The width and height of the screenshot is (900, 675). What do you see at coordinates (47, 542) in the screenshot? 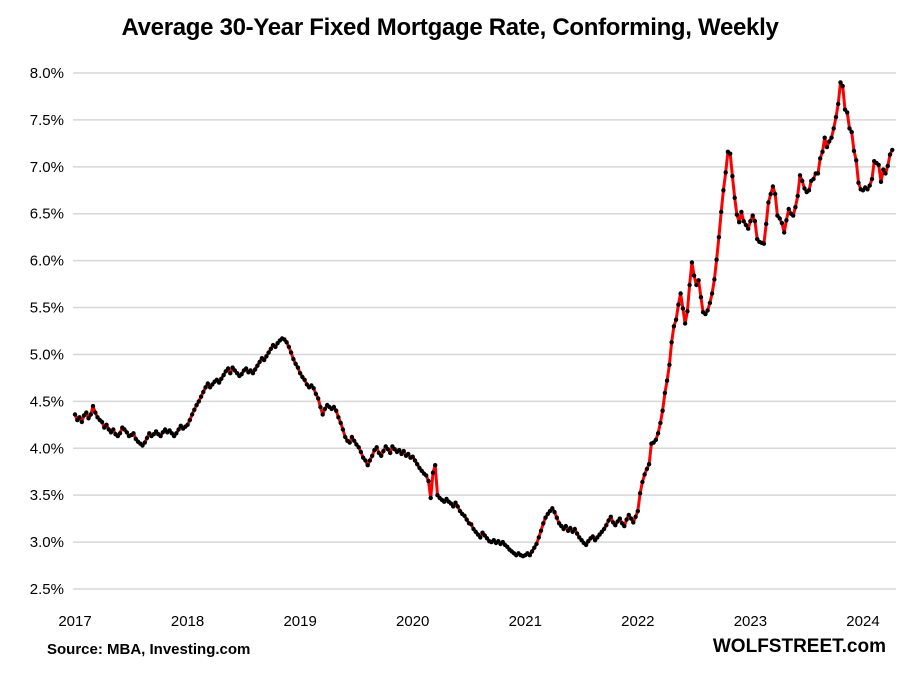
I see `y-tick-label: 3.0%` at bounding box center [47, 542].